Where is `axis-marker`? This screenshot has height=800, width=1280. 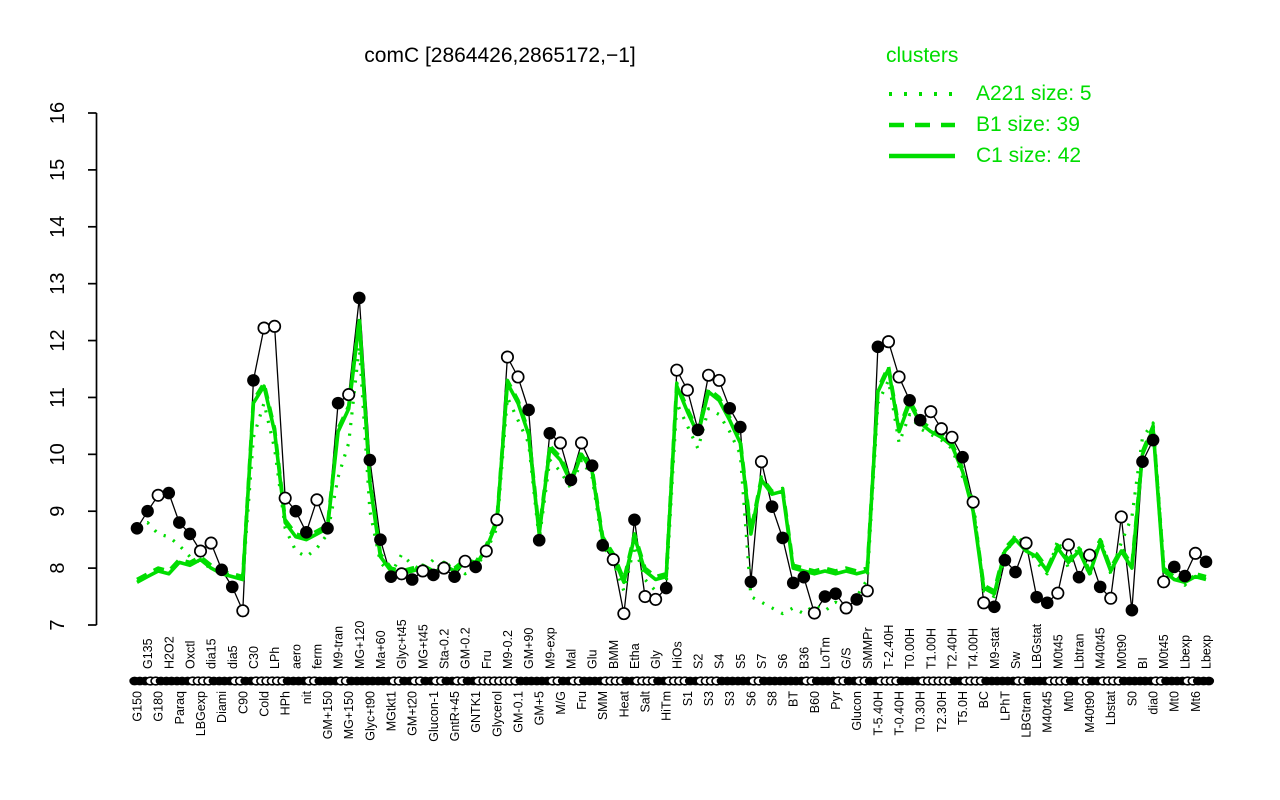
axis-marker is located at coordinates (1209, 681).